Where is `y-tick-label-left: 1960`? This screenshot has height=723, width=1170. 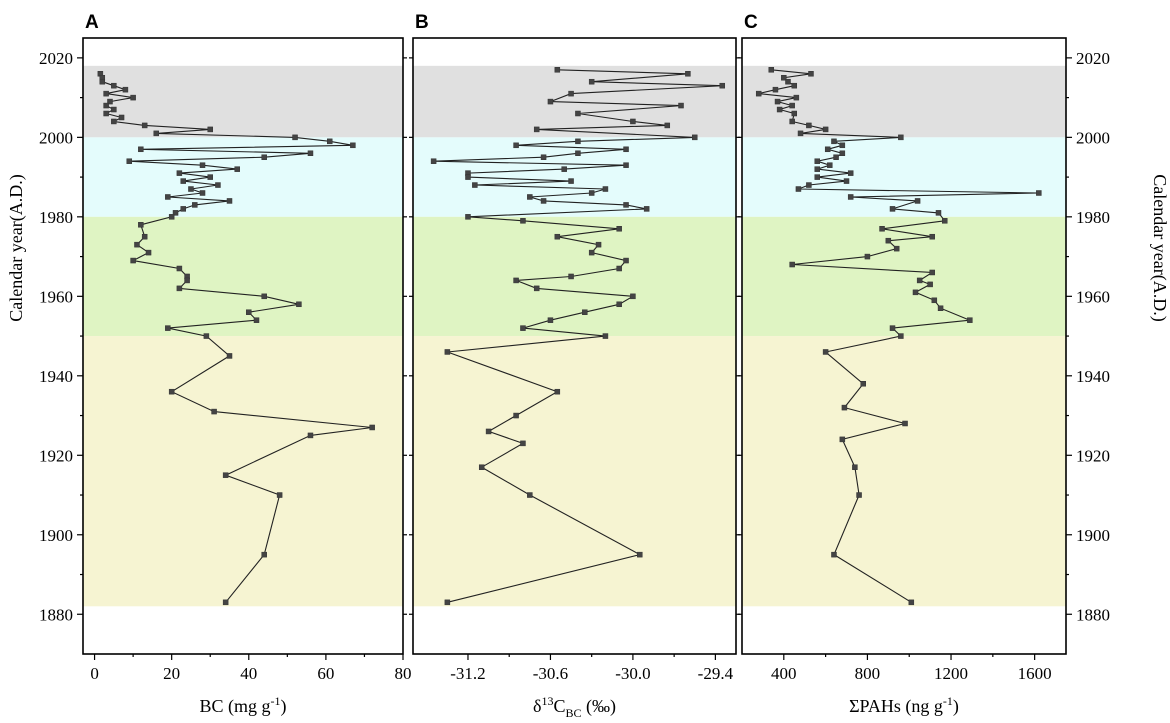
y-tick-label-left: 1960 is located at coordinates (56, 296).